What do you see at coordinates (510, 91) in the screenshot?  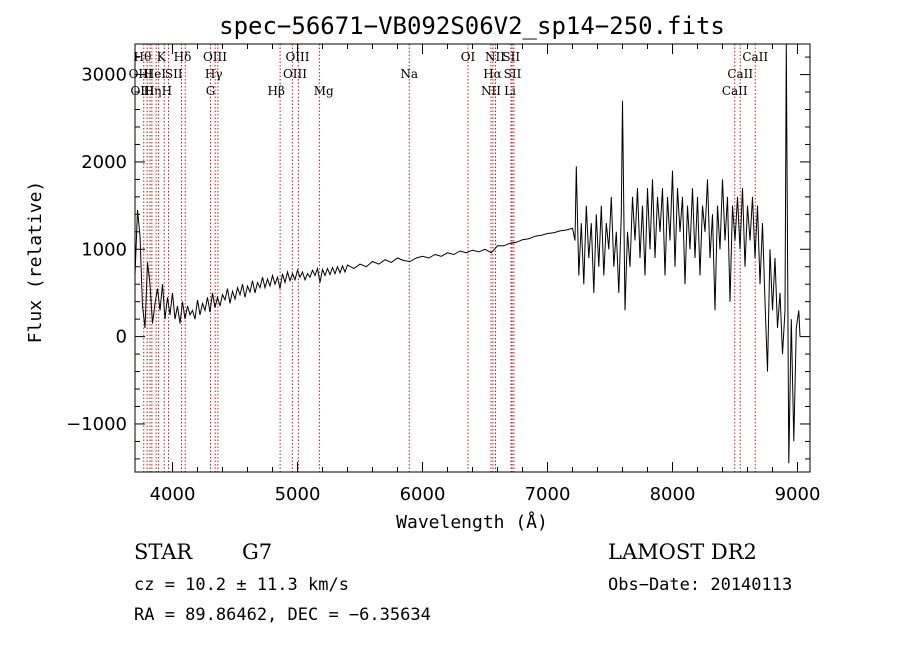 I see `line-label: Li` at bounding box center [510, 91].